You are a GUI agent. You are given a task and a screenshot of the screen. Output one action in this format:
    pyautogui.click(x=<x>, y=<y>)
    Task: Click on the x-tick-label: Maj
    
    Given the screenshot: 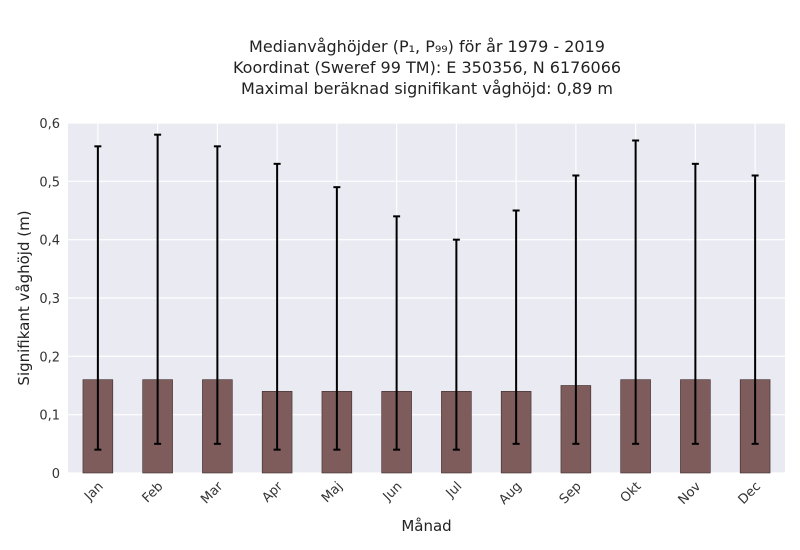 What is the action you would take?
    pyautogui.click(x=332, y=492)
    